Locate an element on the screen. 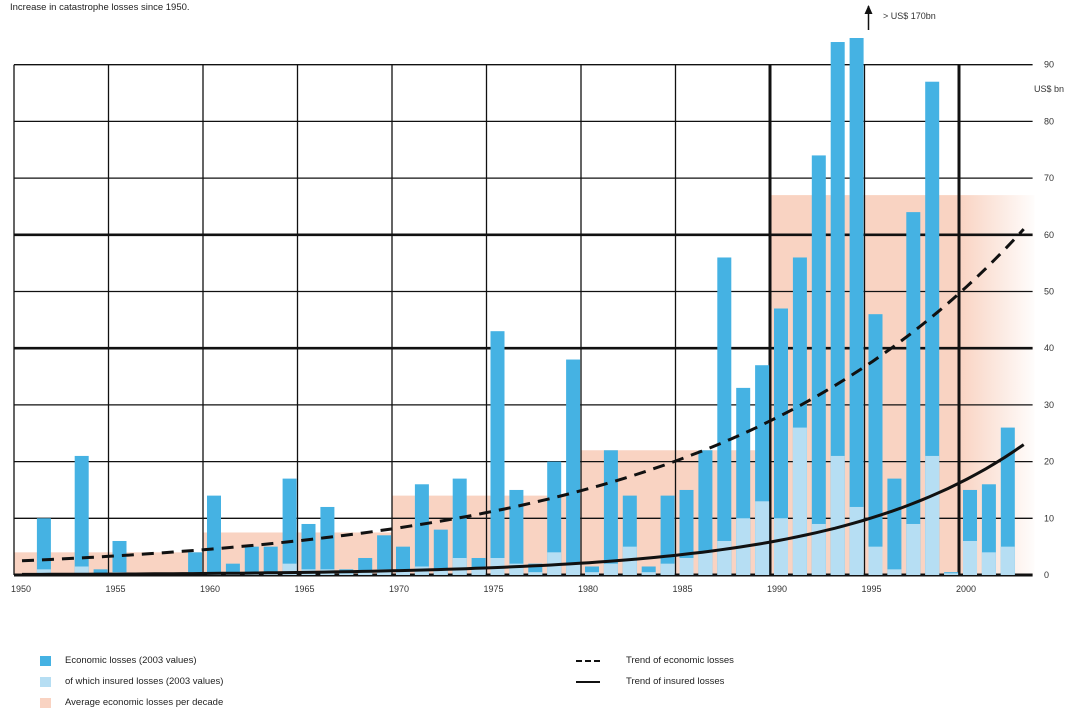 This screenshot has width=1088, height=726. bar-insured-1992 is located at coordinates (818, 549).